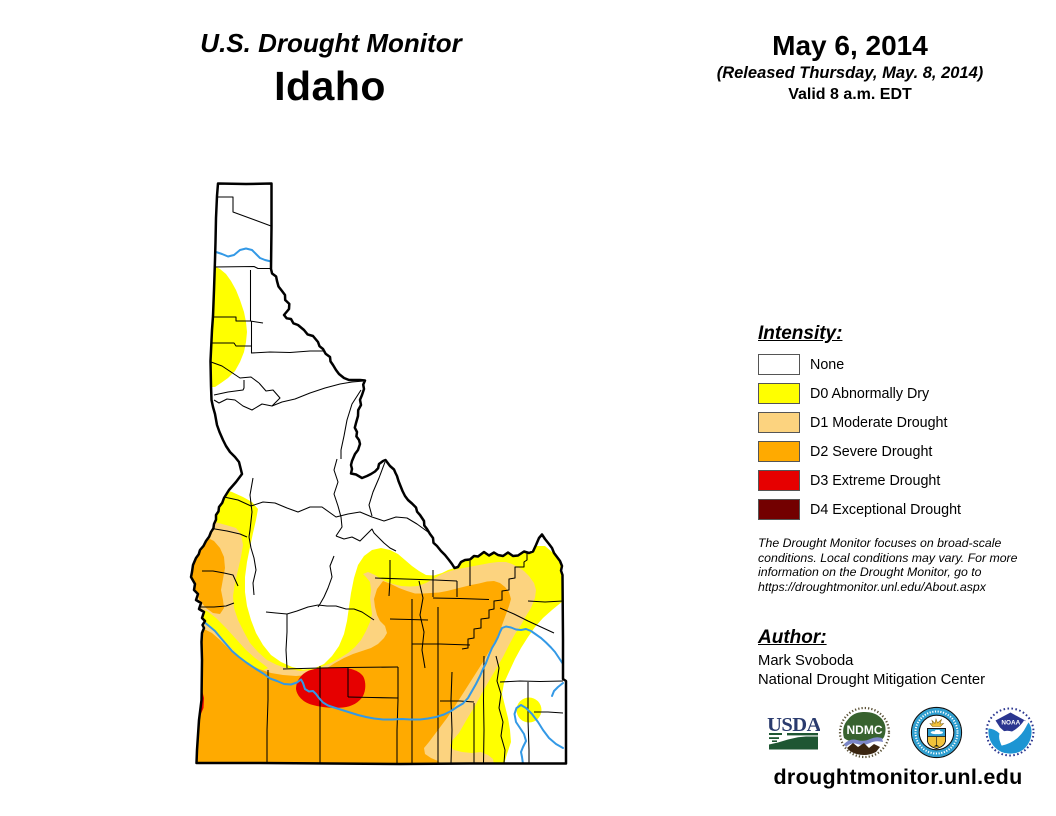 Image resolution: width=1056 pixels, height=816 pixels. What do you see at coordinates (793, 725) in the screenshot?
I see `svg-text: USDA` at bounding box center [793, 725].